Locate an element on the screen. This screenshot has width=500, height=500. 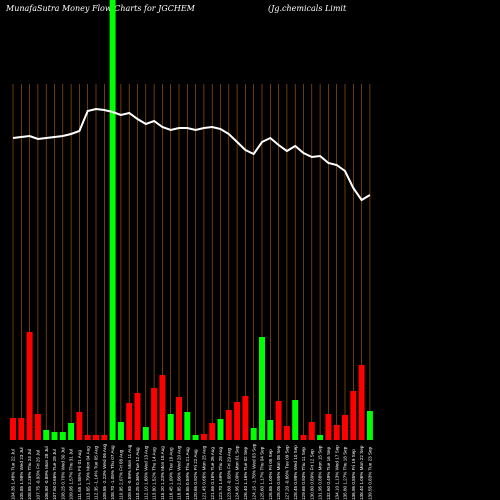
x-tick-label: 106.80 -0.89% Mon 28 Jul is located at coordinates (46, 473).